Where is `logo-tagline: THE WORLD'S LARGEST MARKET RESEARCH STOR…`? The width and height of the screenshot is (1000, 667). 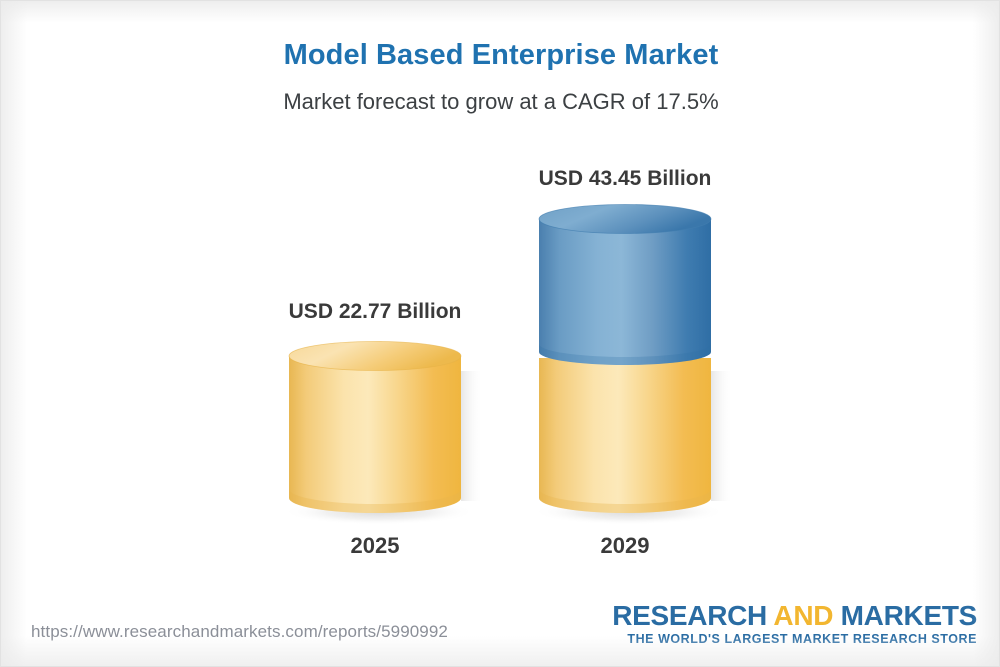 logo-tagline: THE WORLD'S LARGEST MARKET RESEARCH STOR… is located at coordinates (802, 639).